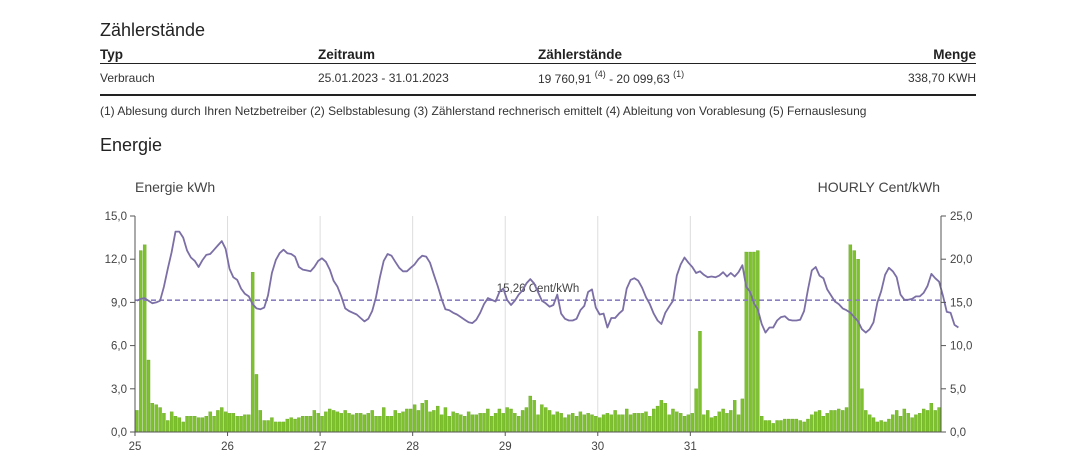  Describe the element at coordinates (663, 55) in the screenshot. I see `column-header-readings: Zählerstände` at that location.